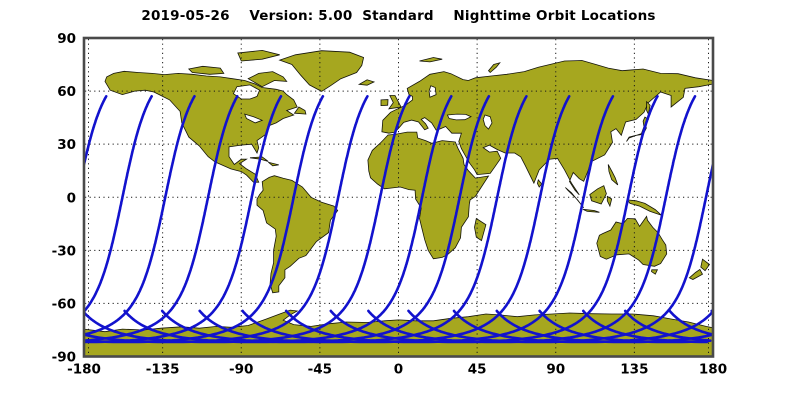  Describe the element at coordinates (64, 251) in the screenshot. I see `y-tick-label--30: -30` at that location.